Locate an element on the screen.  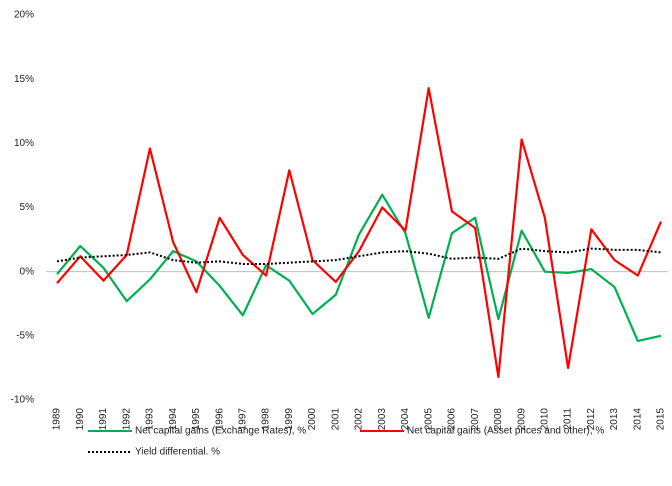
x-tick-label: 2011 is located at coordinates (568, 419).